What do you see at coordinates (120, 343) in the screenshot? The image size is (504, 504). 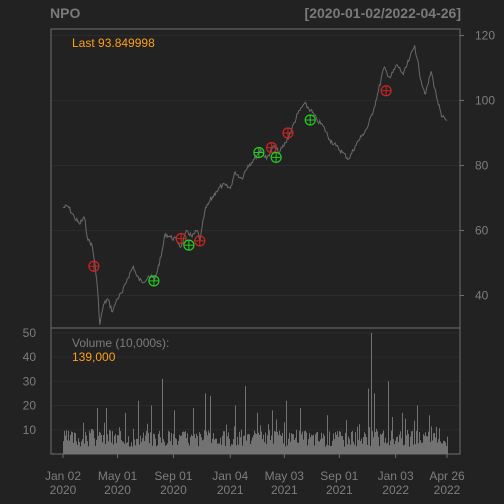 I see `volume-label: Volume (10,000s):` at bounding box center [120, 343].